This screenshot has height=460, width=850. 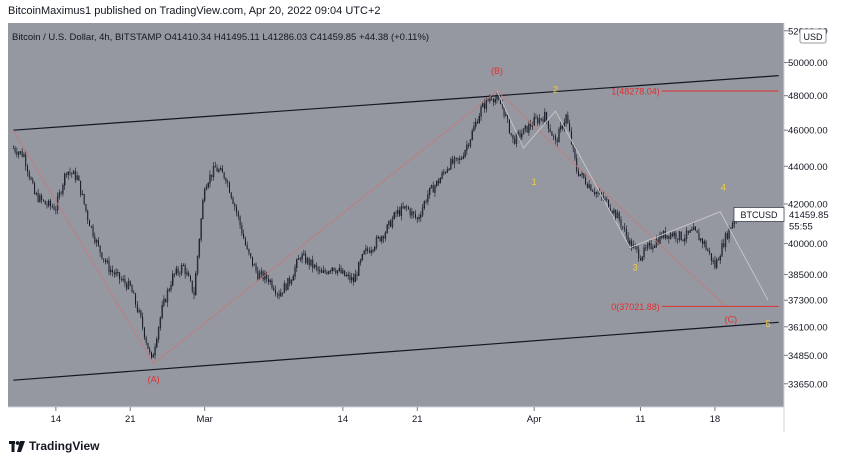 What do you see at coordinates (731, 319) in the screenshot?
I see `wave-label: (C)` at bounding box center [731, 319].